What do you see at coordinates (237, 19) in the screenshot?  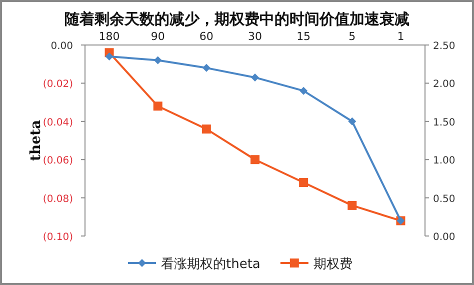 I see `chart-title: 随着剩余天数的减少，期权费中的时间价值加速衰减` at bounding box center [237, 19].